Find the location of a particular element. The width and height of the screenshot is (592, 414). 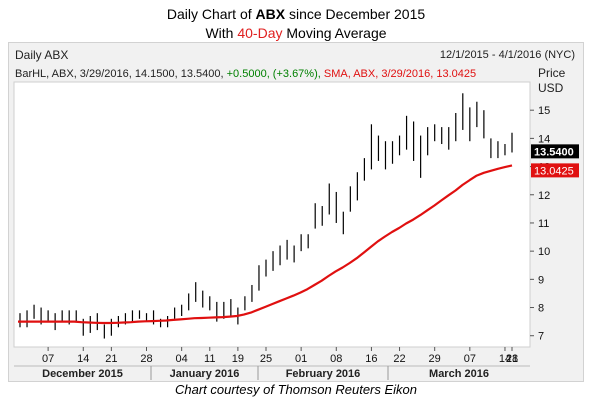

panel-label: Daily ABX is located at coordinates (42, 55).